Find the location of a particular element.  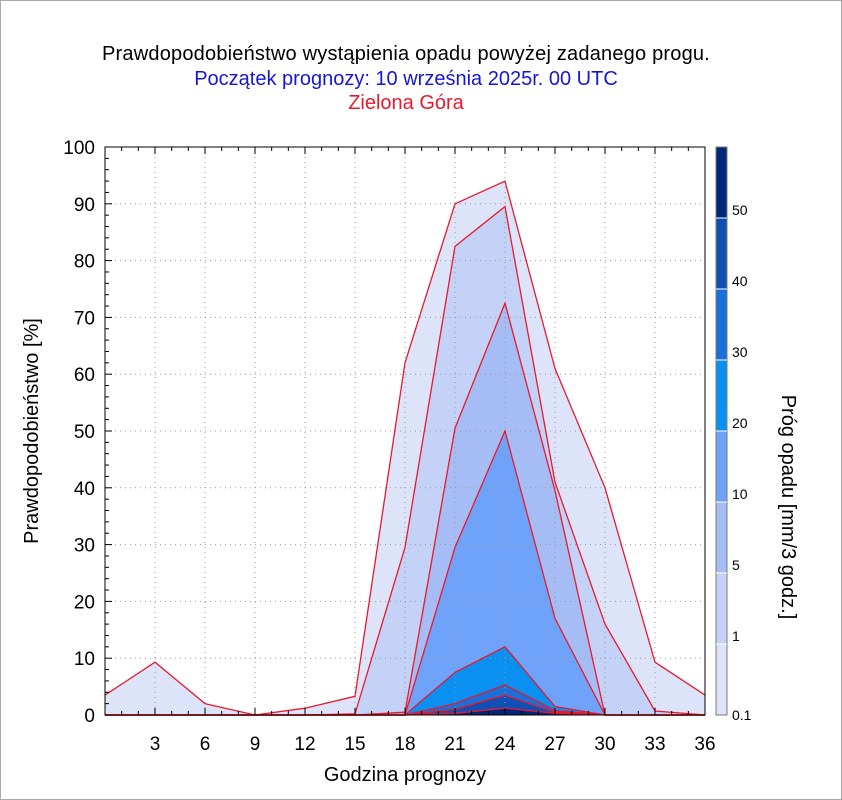

colorbar-label: 50 is located at coordinates (740, 210).